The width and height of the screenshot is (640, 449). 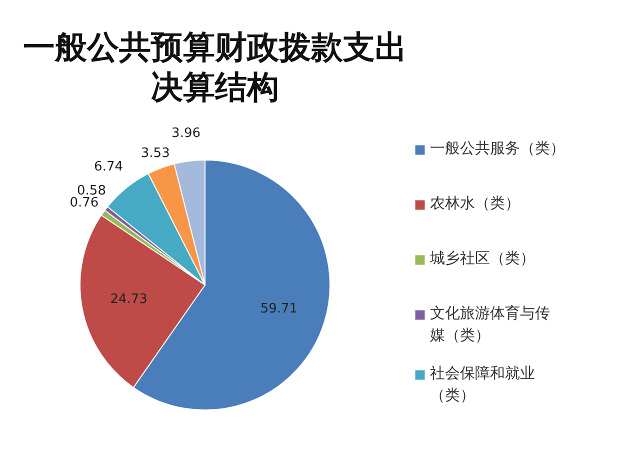 What do you see at coordinates (490, 324) in the screenshot?
I see `legend-label: 文化旅游体育与传媒（类）` at bounding box center [490, 324].